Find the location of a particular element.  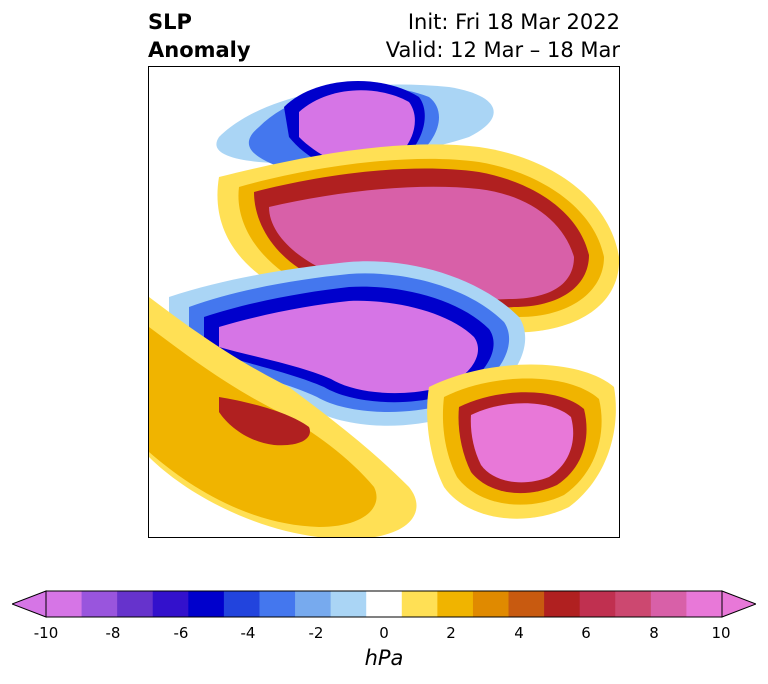

colorbar-extend-high is located at coordinates (738, 604).